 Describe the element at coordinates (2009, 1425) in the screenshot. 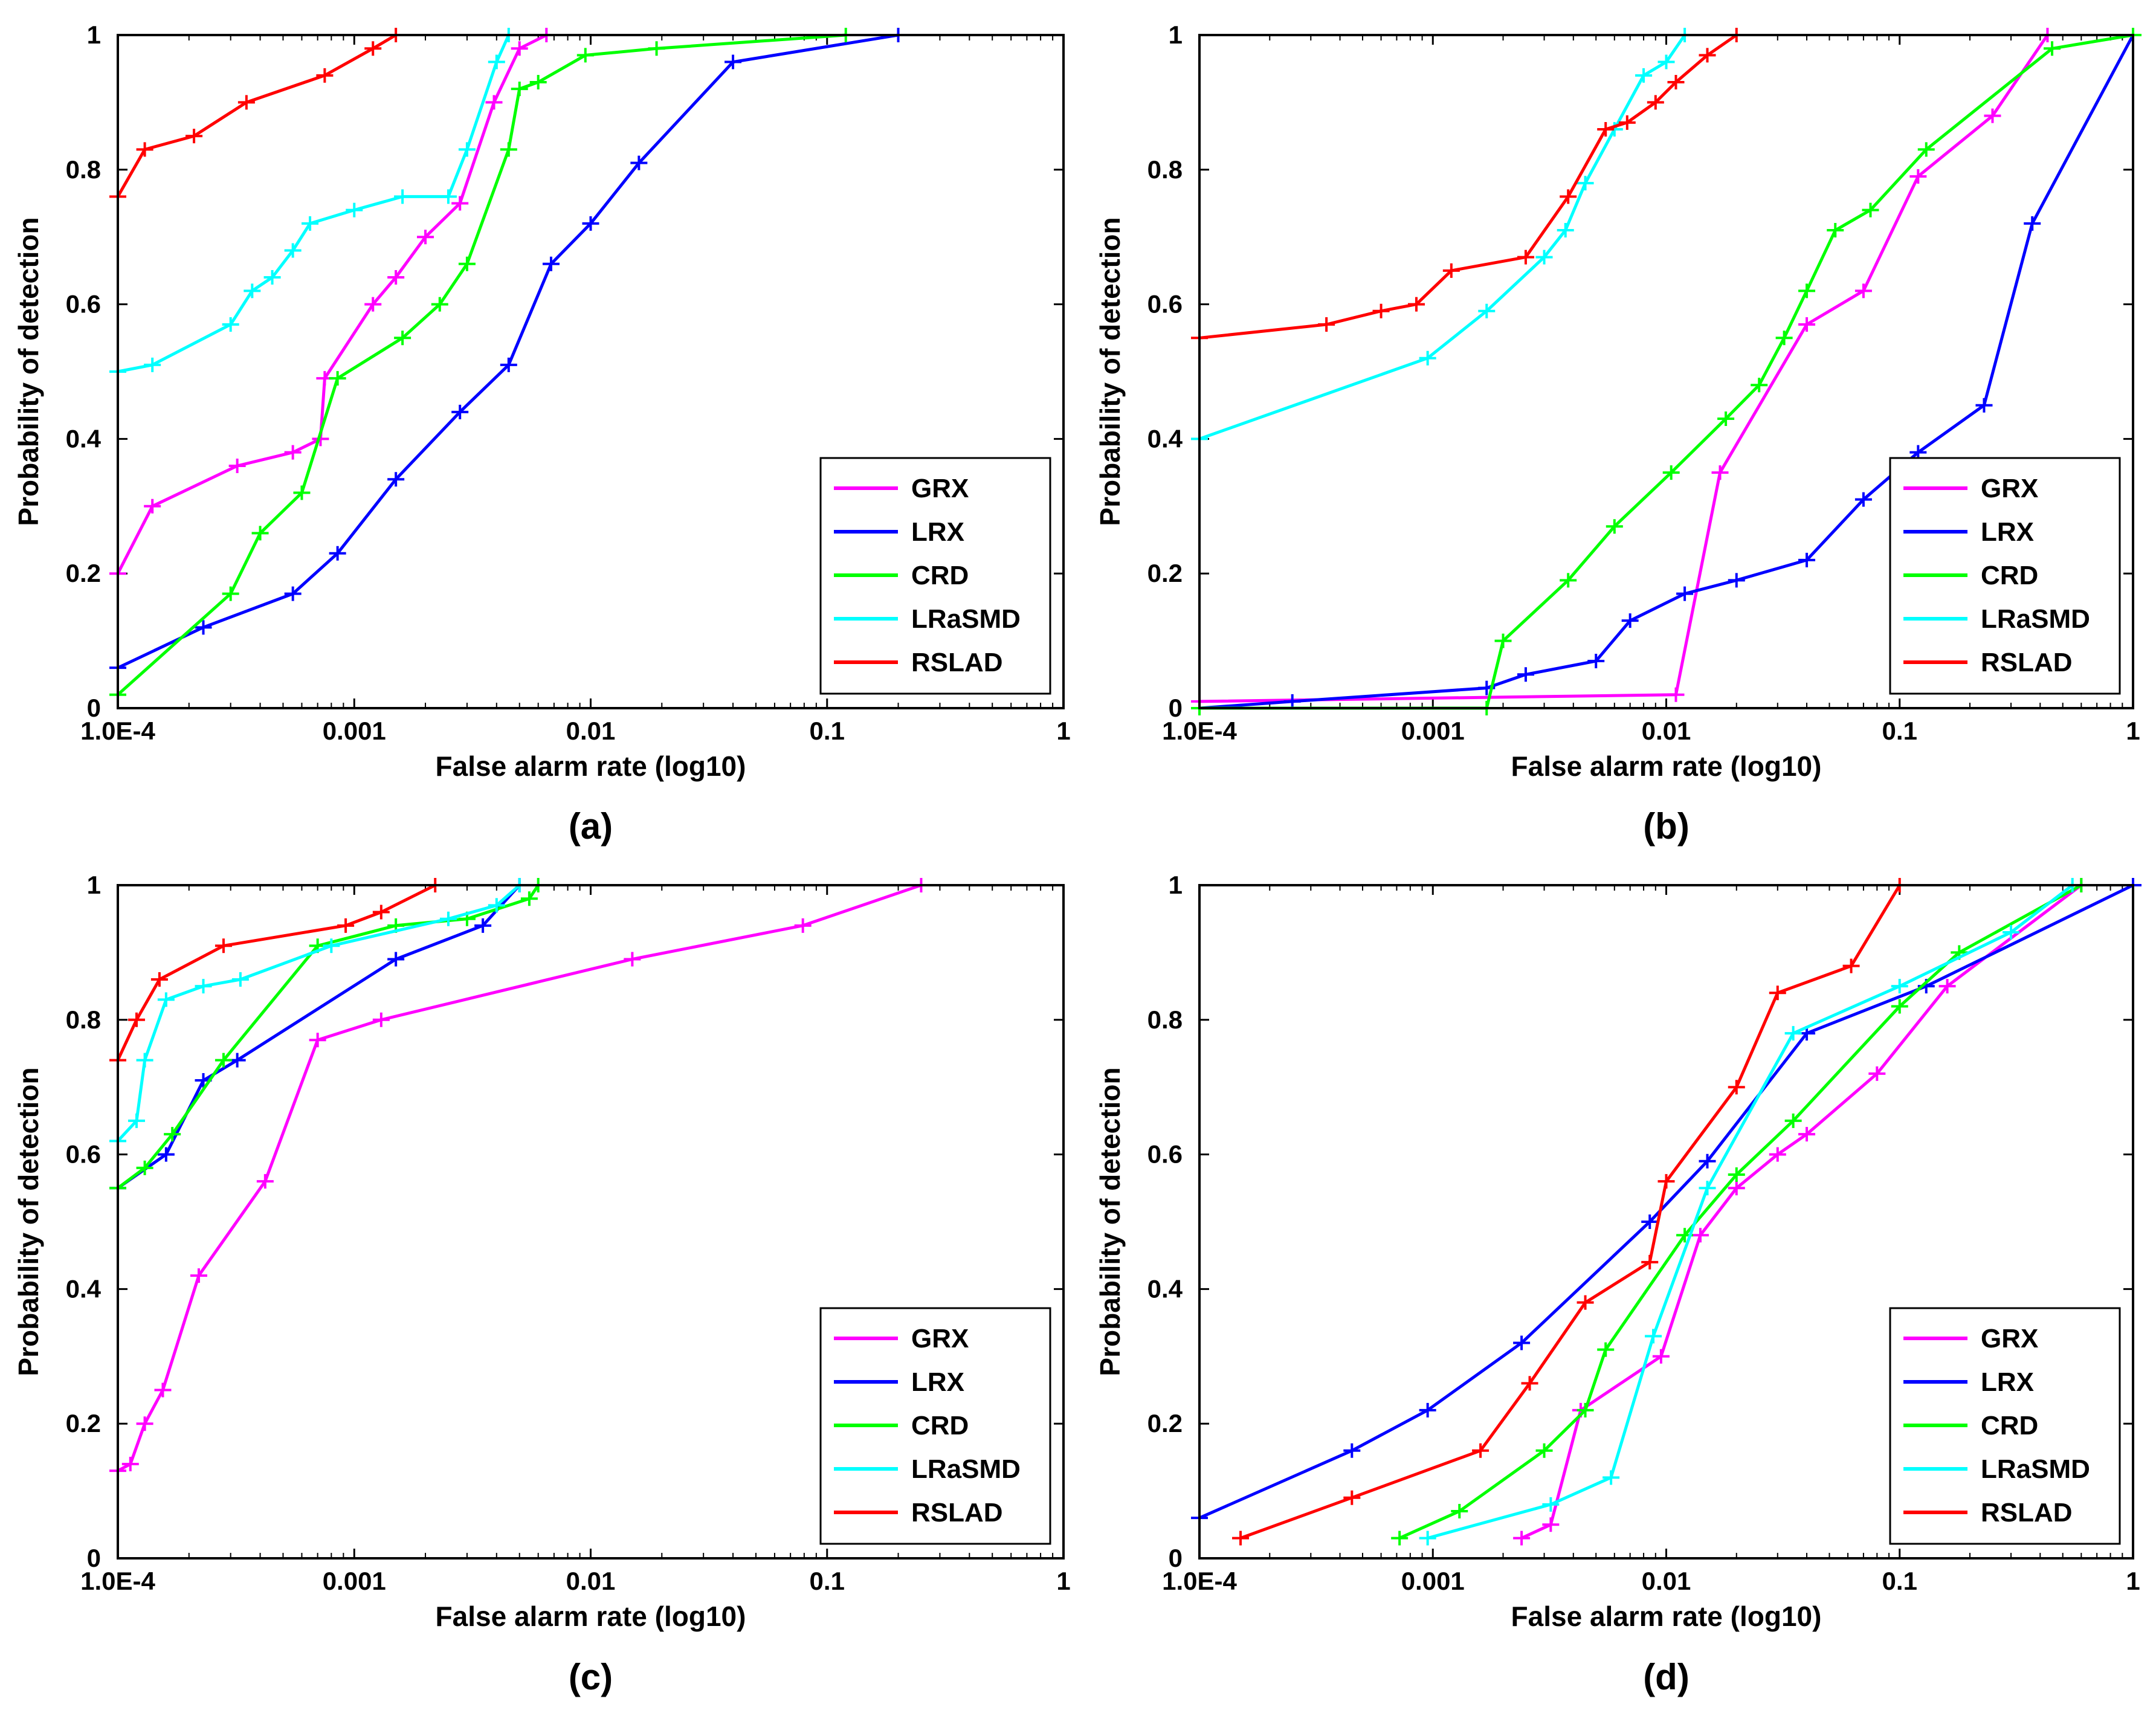

I see `legend-label-crd: CRD` at that location.